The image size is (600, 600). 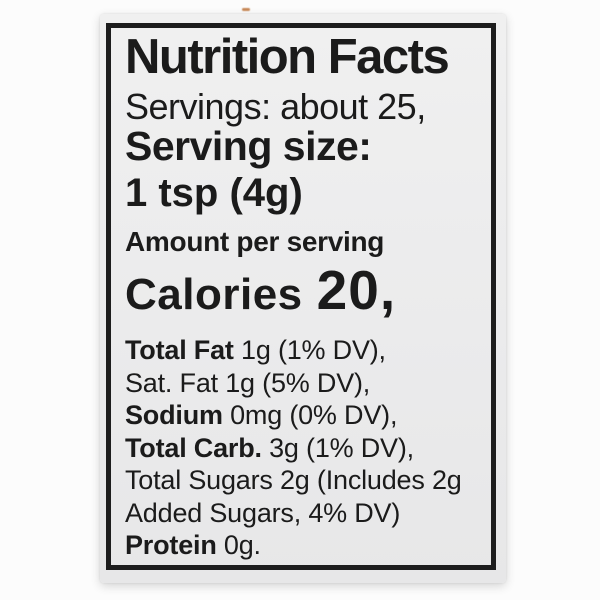 I want to click on nutrient-value: 1g (1% DV),, so click(x=309, y=350).